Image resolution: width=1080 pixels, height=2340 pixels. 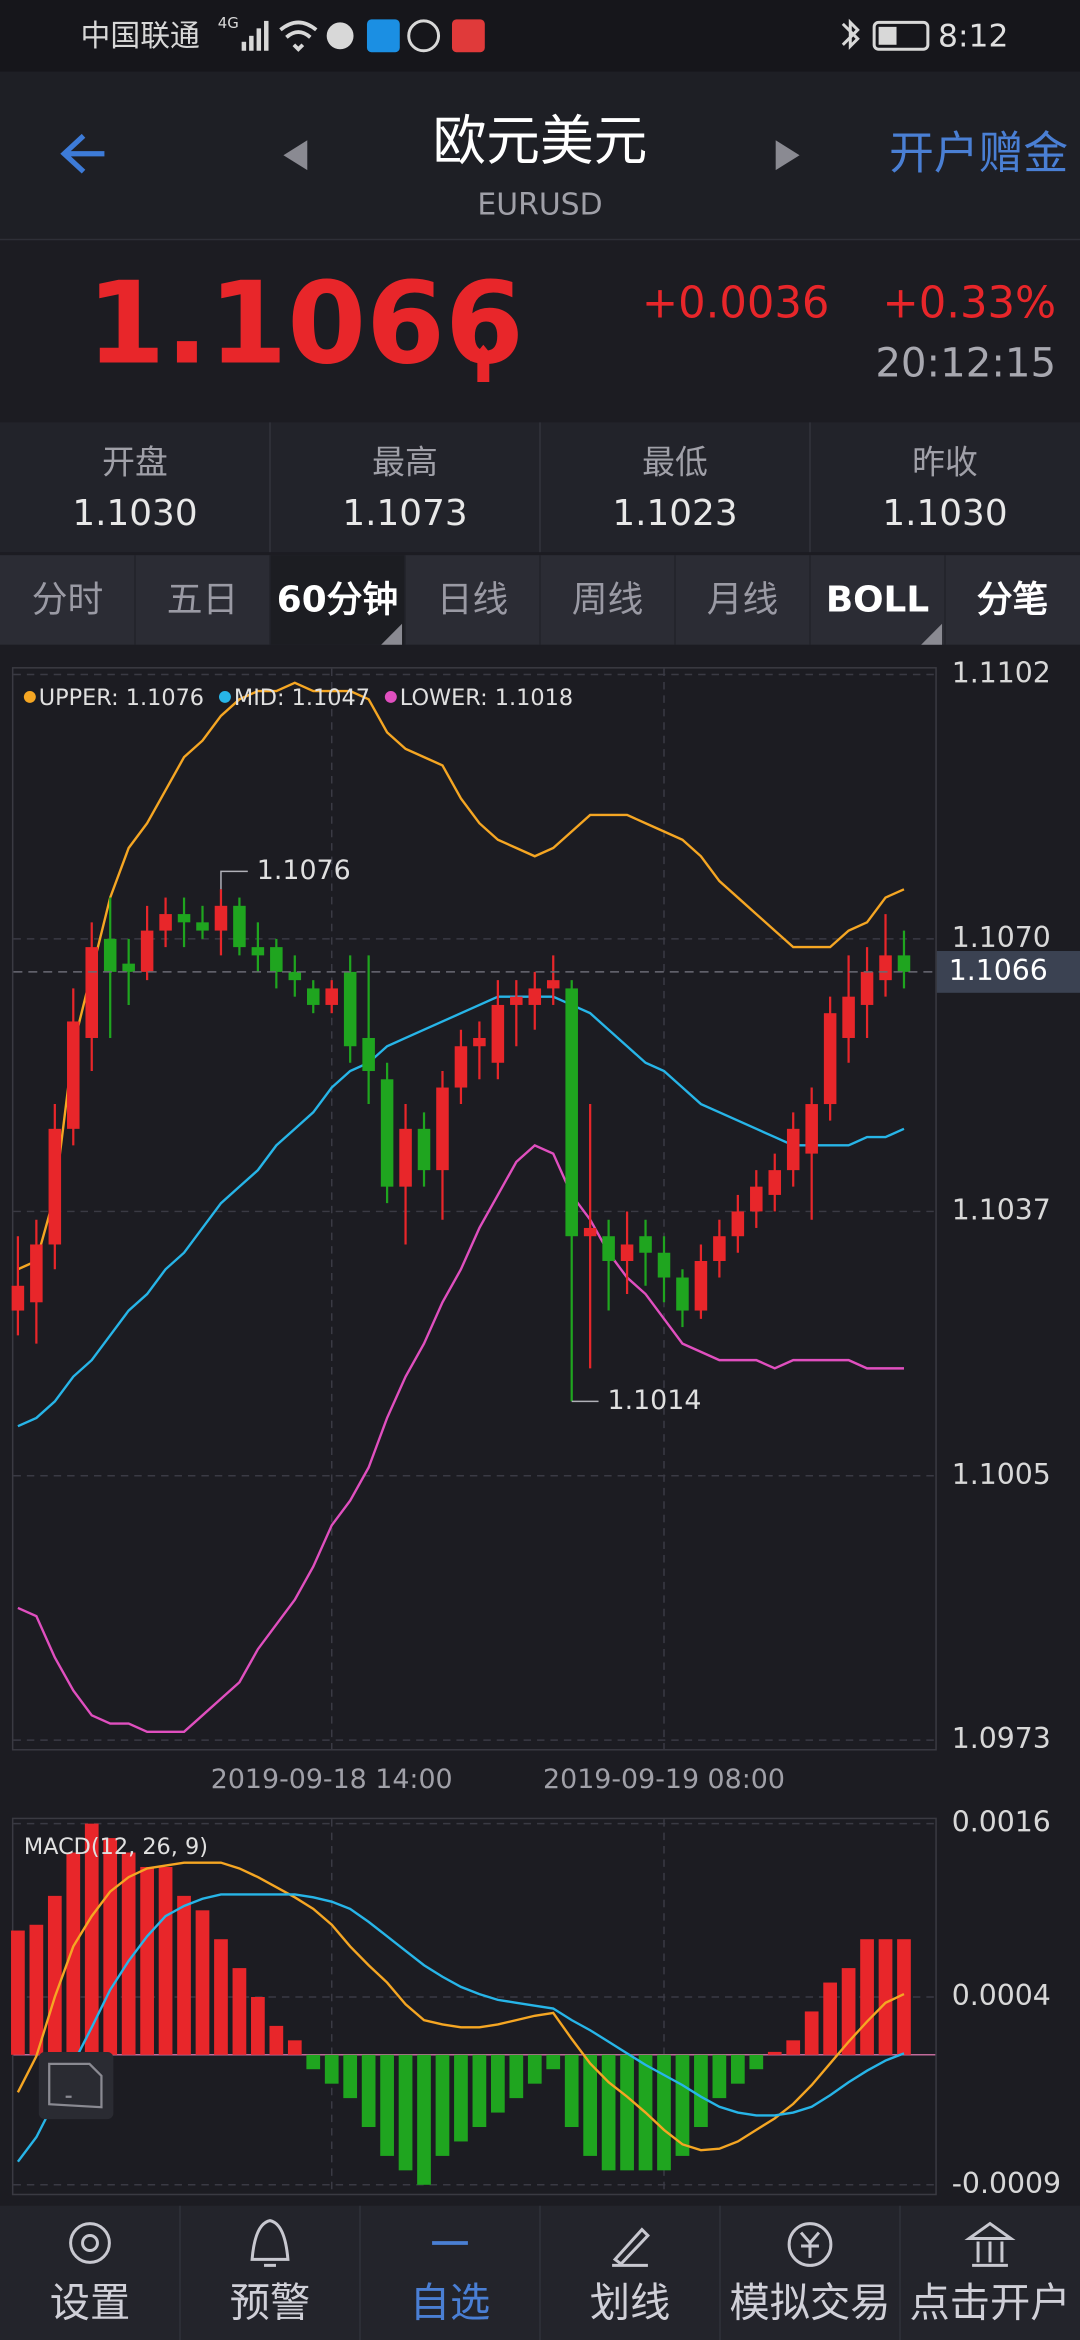 What do you see at coordinates (203, 599) in the screenshot?
I see `tab: 五日` at bounding box center [203, 599].